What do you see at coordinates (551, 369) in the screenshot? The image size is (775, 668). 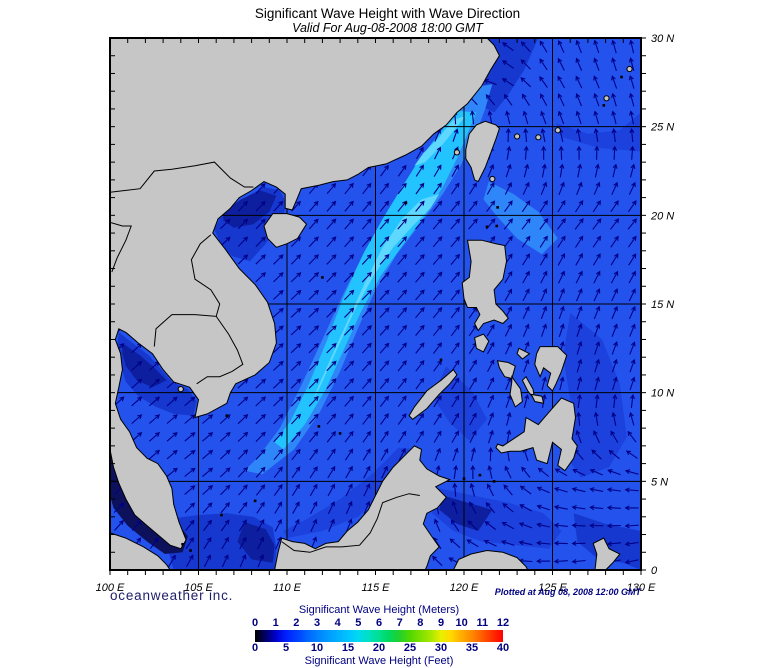 I see `land-samar-leyte` at bounding box center [551, 369].